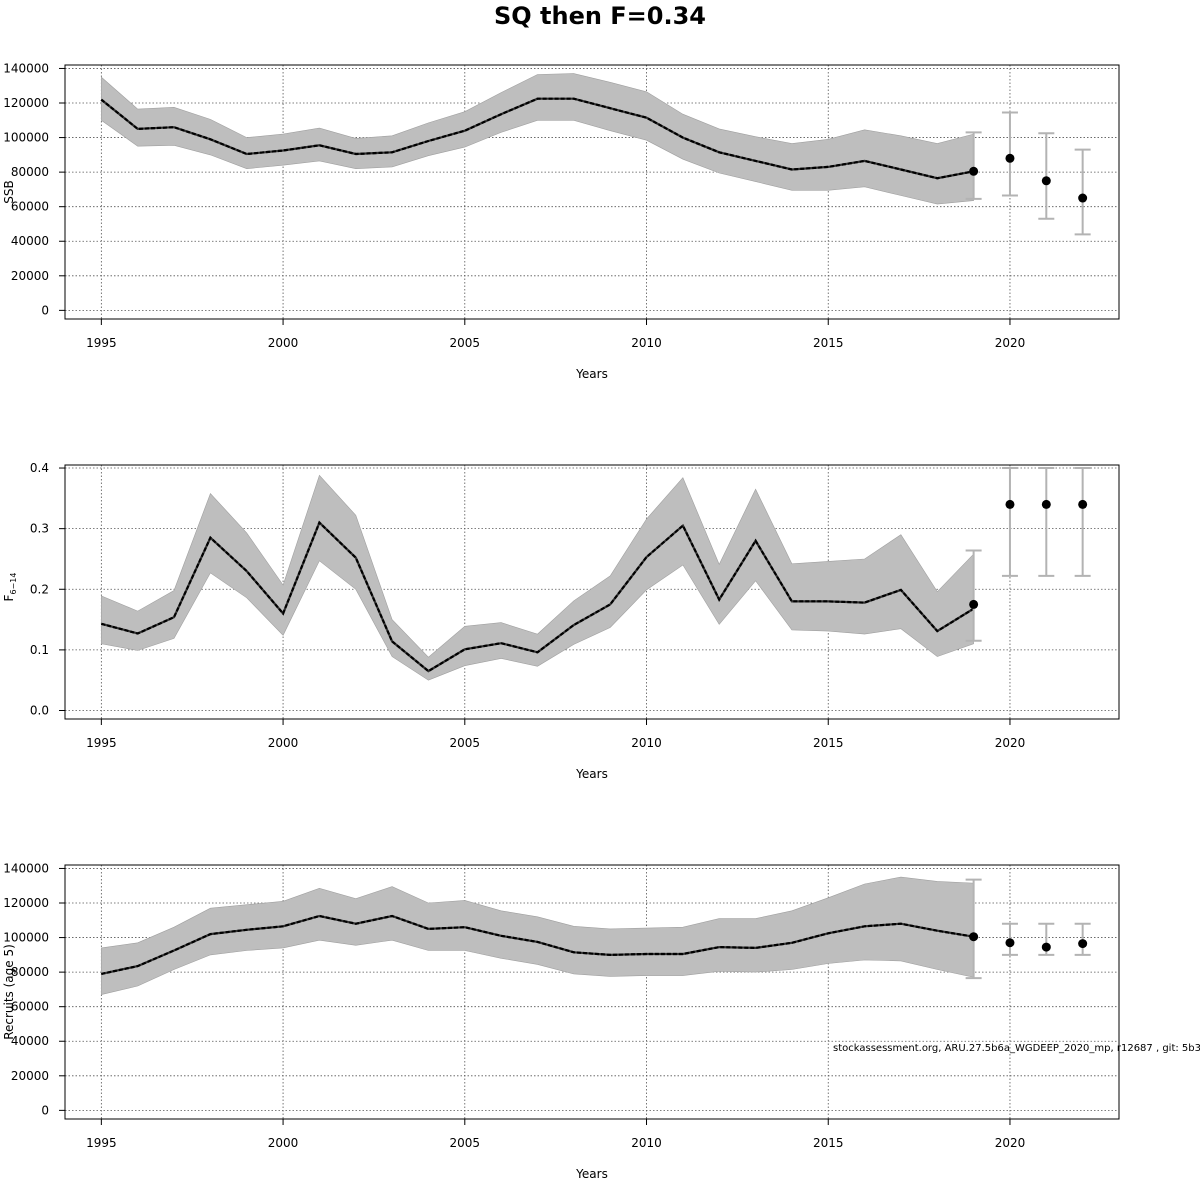 Image resolution: width=1200 pixels, height=1200 pixels. I want to click on recruits-y-axis-label: Recruits (age 5), so click(9, 992).